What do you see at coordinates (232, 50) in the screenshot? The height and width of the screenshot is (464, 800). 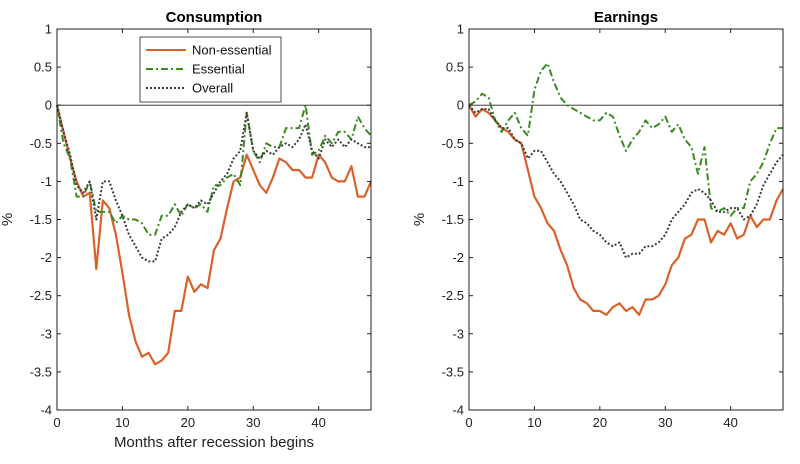 I see `legend-label-non-essential: Non-essential` at bounding box center [232, 50].